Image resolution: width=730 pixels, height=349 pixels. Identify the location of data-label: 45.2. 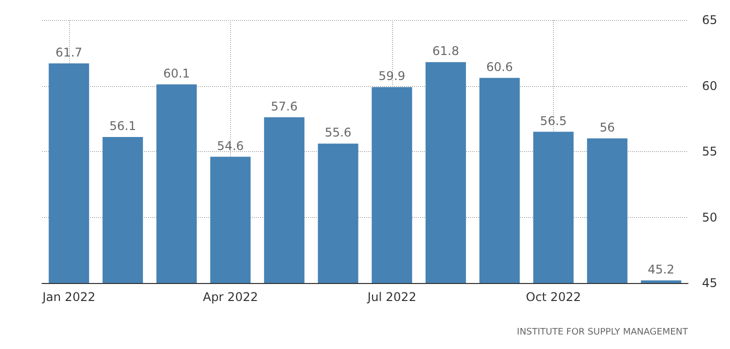
(661, 269).